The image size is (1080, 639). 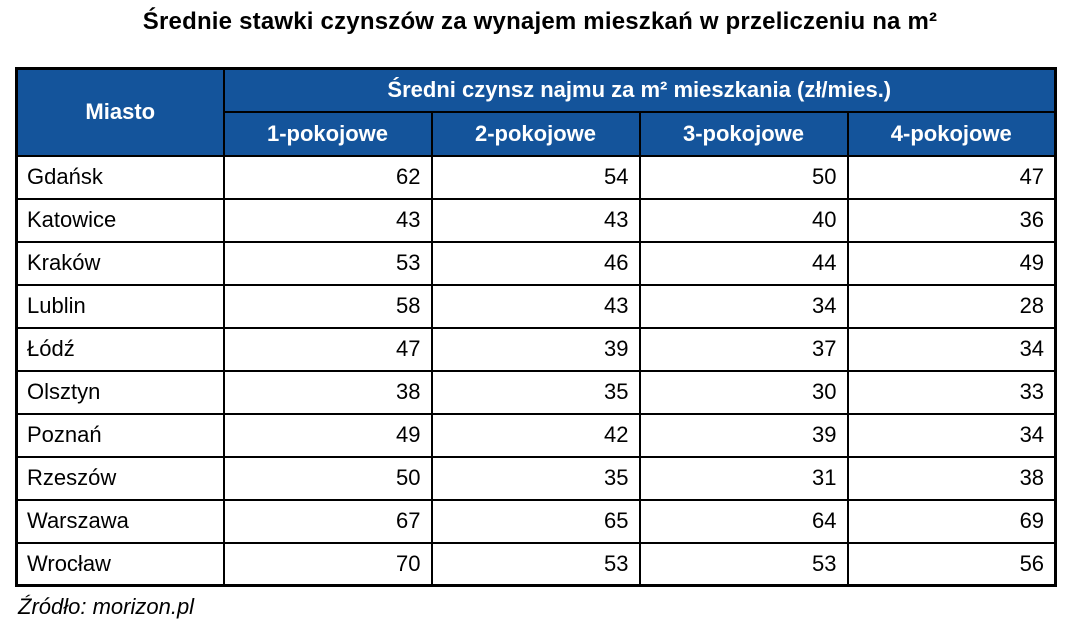 I want to click on city-cell: Rzeszów, so click(x=120, y=478).